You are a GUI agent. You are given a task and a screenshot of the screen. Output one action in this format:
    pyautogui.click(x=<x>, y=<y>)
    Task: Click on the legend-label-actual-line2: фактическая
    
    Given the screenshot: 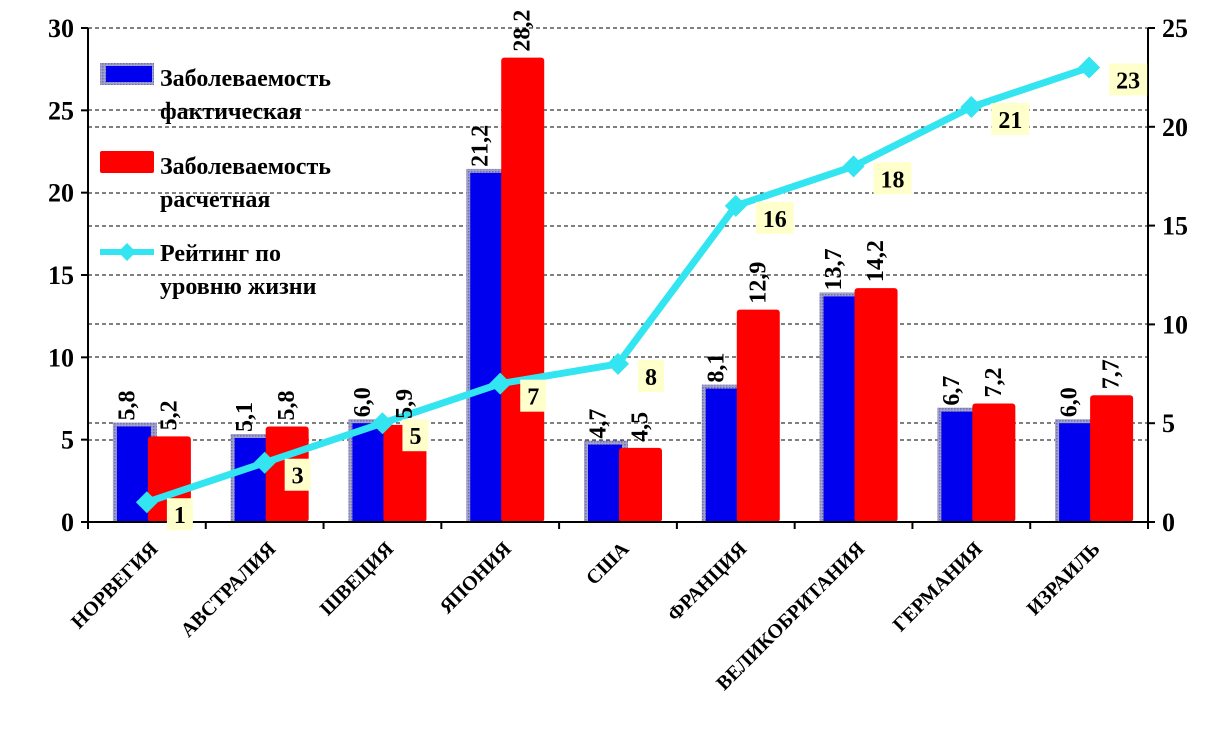 What is the action you would take?
    pyautogui.click(x=231, y=112)
    